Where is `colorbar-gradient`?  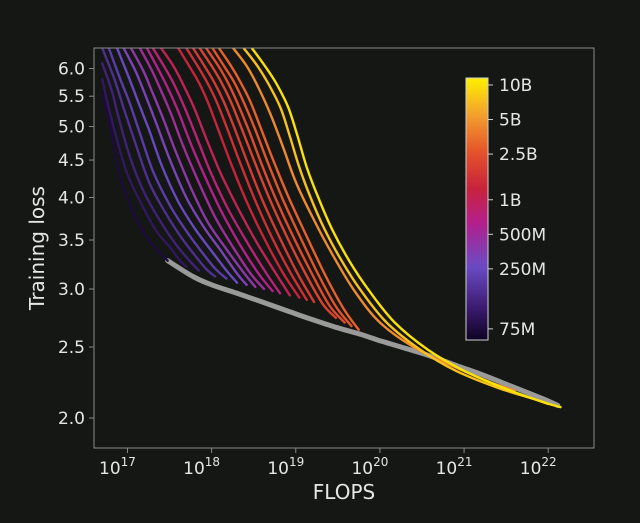 colorbar-gradient is located at coordinates (477, 209).